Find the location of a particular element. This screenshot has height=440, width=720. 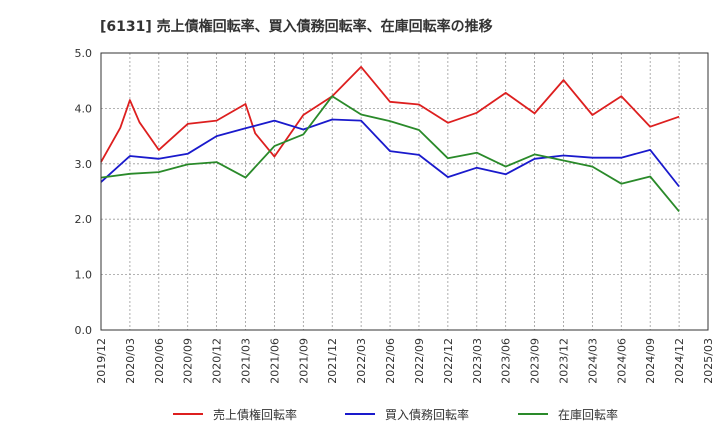

x-tick-label: 2024/06 is located at coordinates (621, 361).